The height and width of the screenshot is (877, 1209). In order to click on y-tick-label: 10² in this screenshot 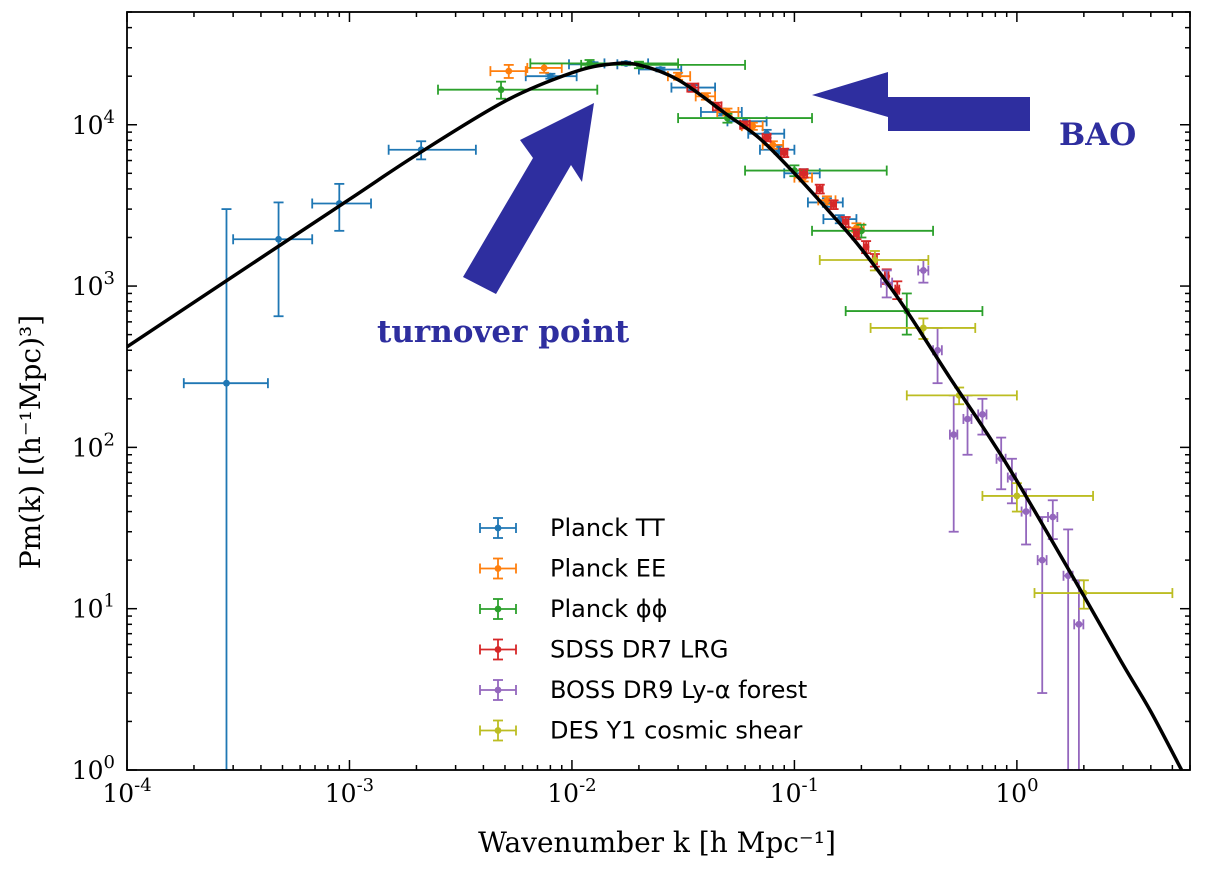, I will do `click(93, 445)`.